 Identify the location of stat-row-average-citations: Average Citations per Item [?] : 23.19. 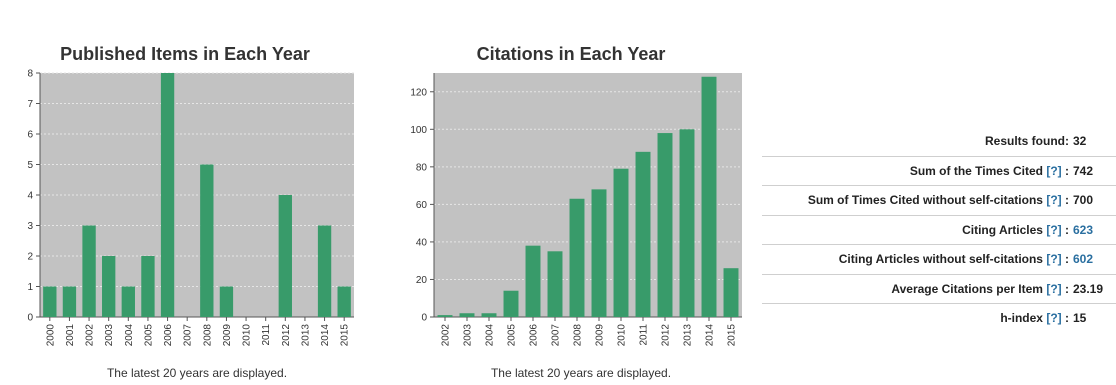
(939, 289).